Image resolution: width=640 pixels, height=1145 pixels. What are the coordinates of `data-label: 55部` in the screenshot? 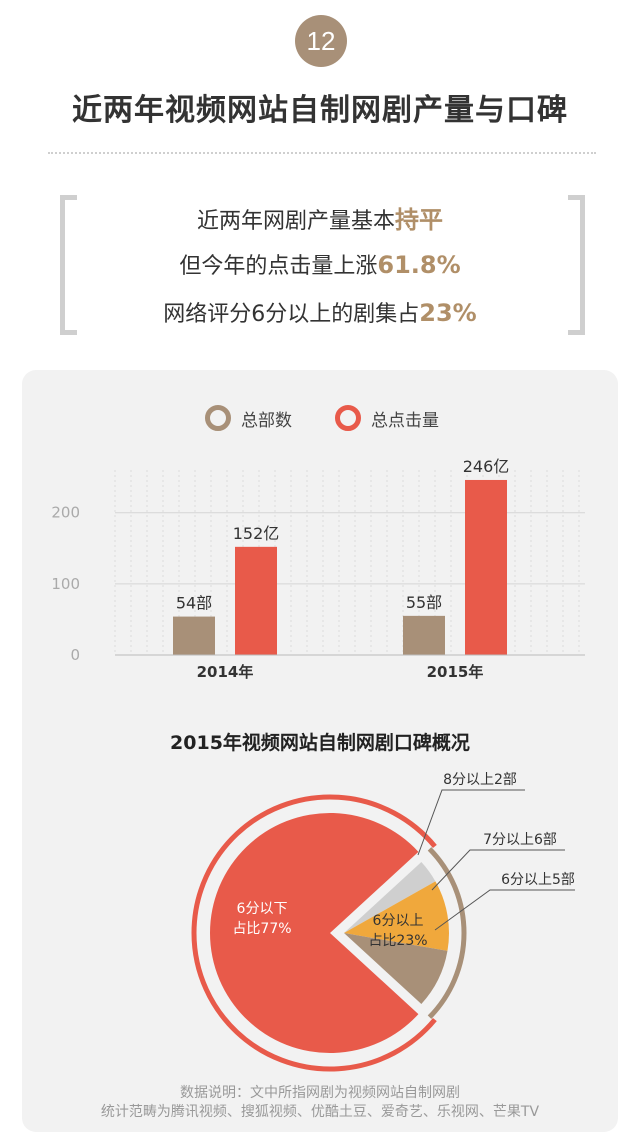 It's located at (424, 602).